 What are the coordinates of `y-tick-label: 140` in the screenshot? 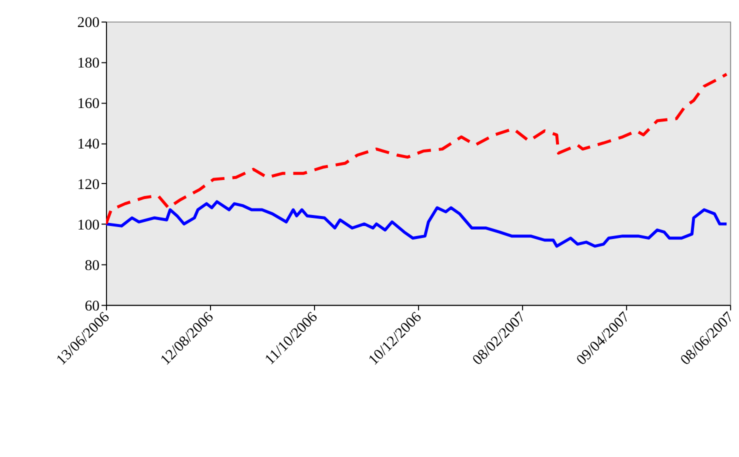 It's located at (88, 144).